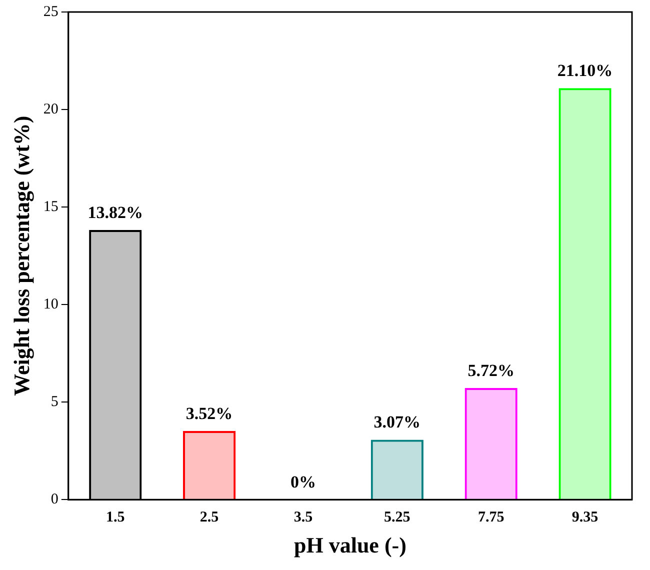 This screenshot has width=650, height=570. Describe the element at coordinates (491, 517) in the screenshot. I see `x-tick-label: 7.75` at that location.